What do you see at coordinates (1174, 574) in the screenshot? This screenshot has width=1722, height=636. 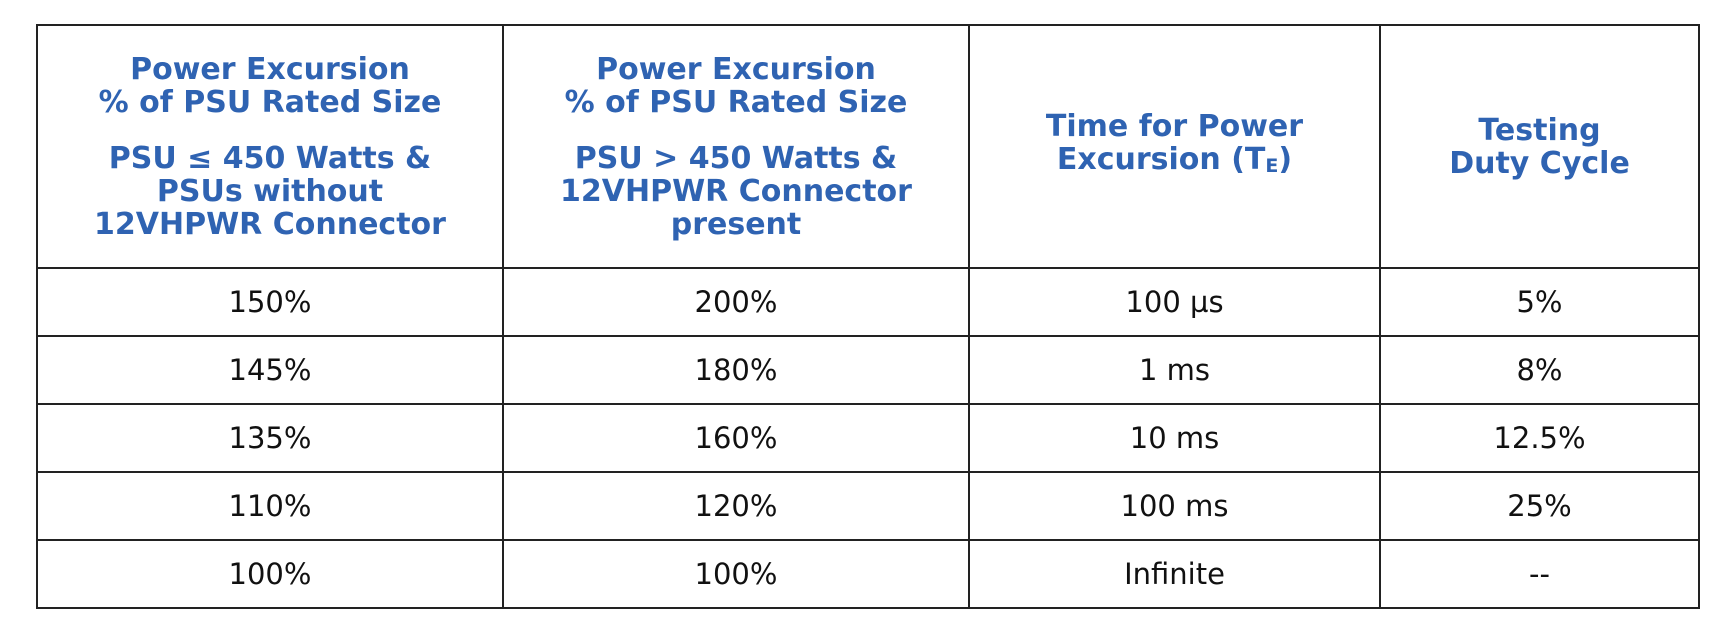 I see `cell-time: Infinite` at bounding box center [1174, 574].